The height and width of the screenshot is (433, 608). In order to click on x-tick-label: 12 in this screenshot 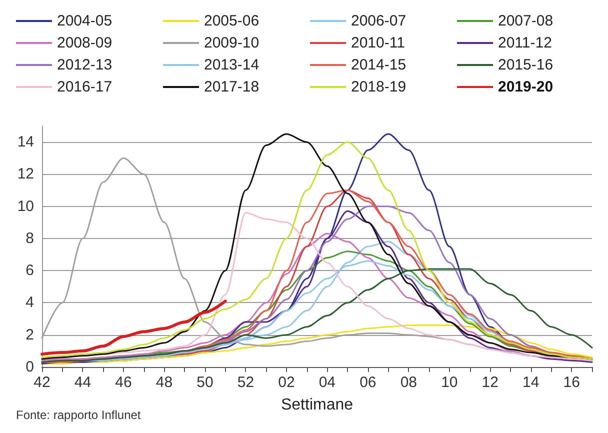, I will do `click(490, 382)`.